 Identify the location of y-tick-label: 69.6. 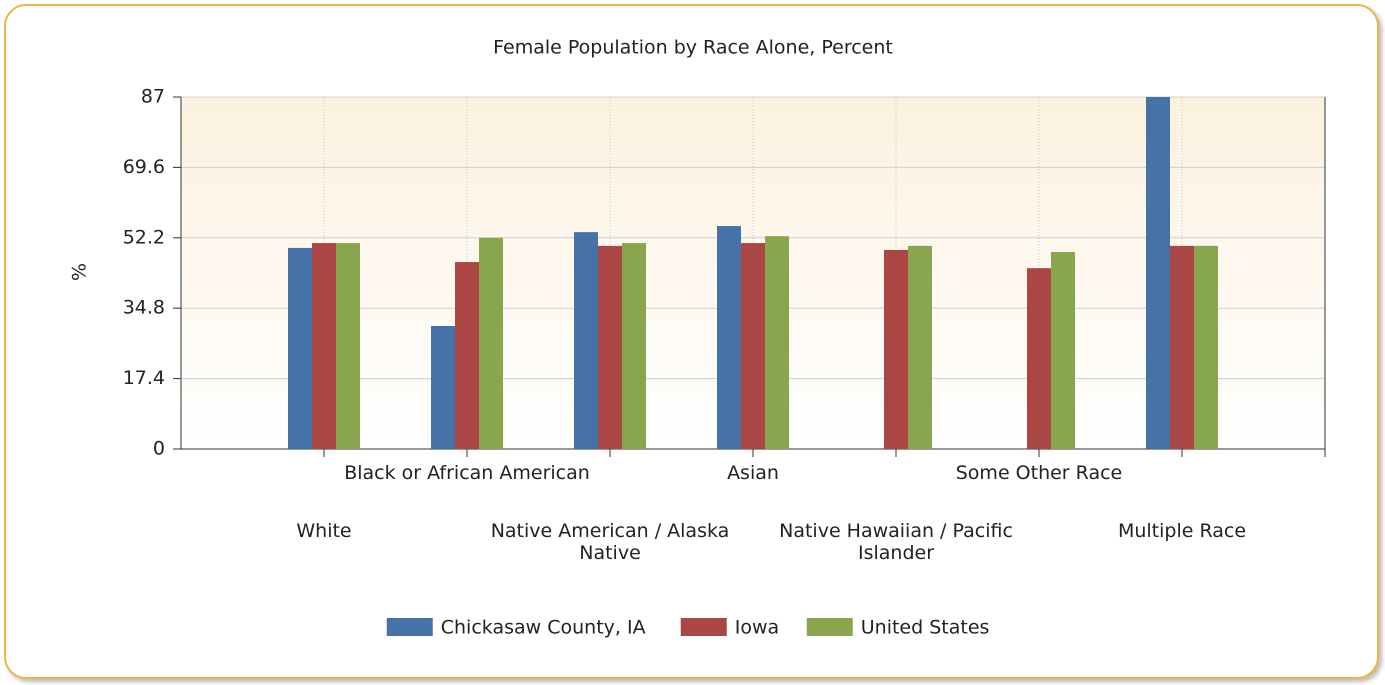
(144, 167).